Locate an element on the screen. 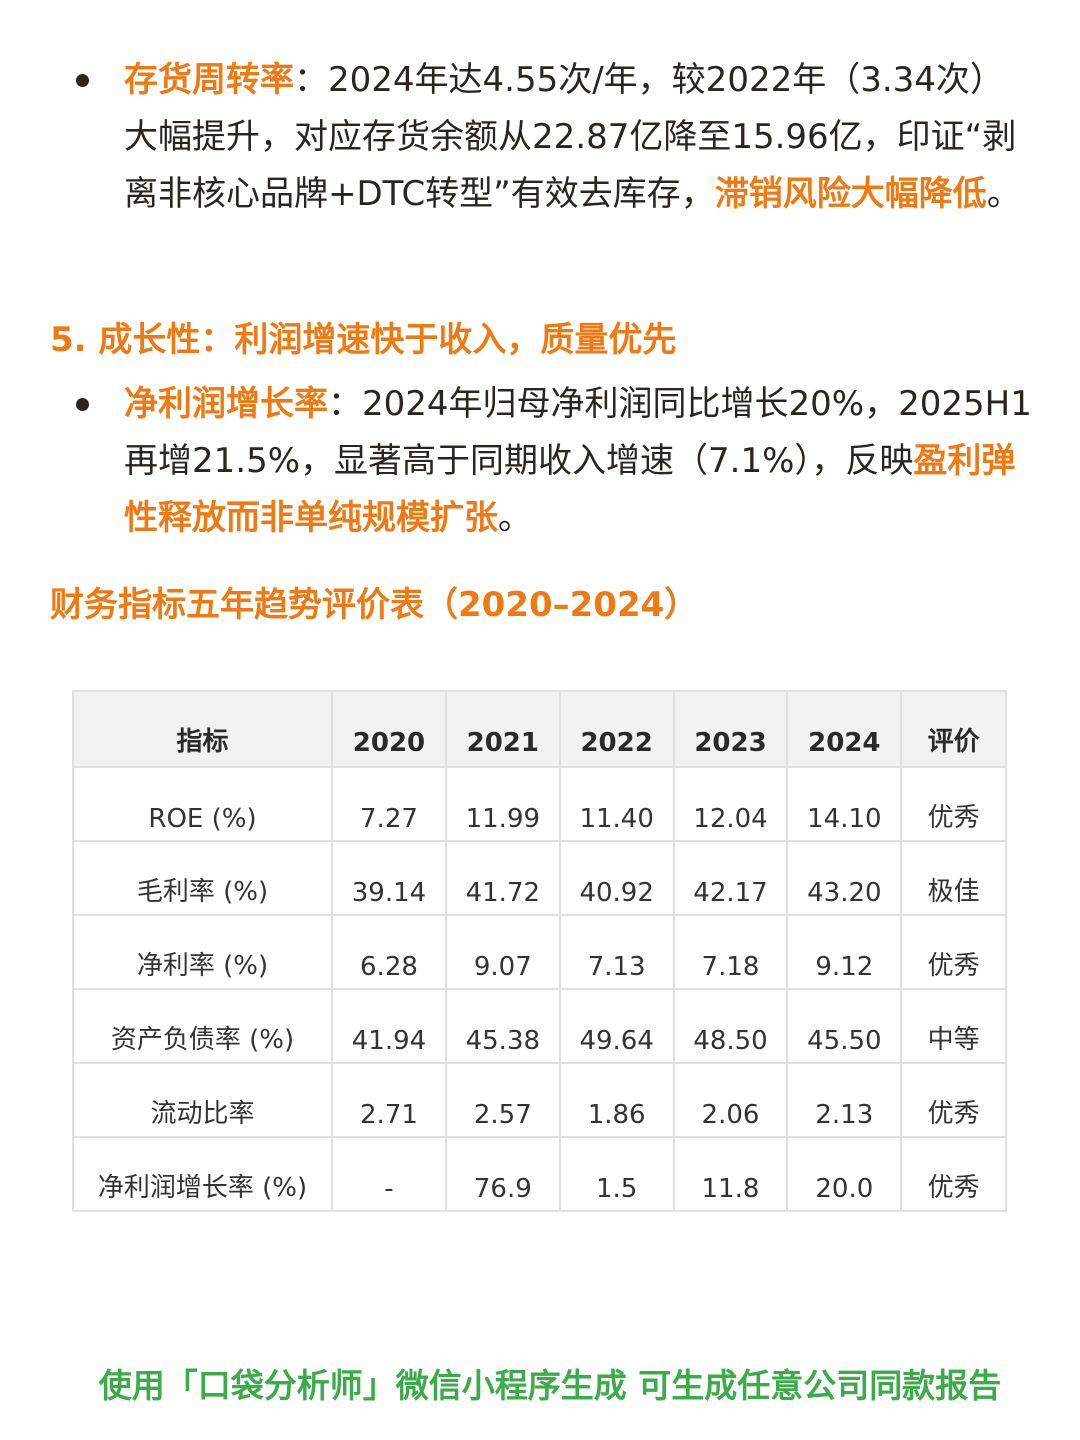 This screenshot has height=1440, width=1080. cell-value: - is located at coordinates (389, 1174).